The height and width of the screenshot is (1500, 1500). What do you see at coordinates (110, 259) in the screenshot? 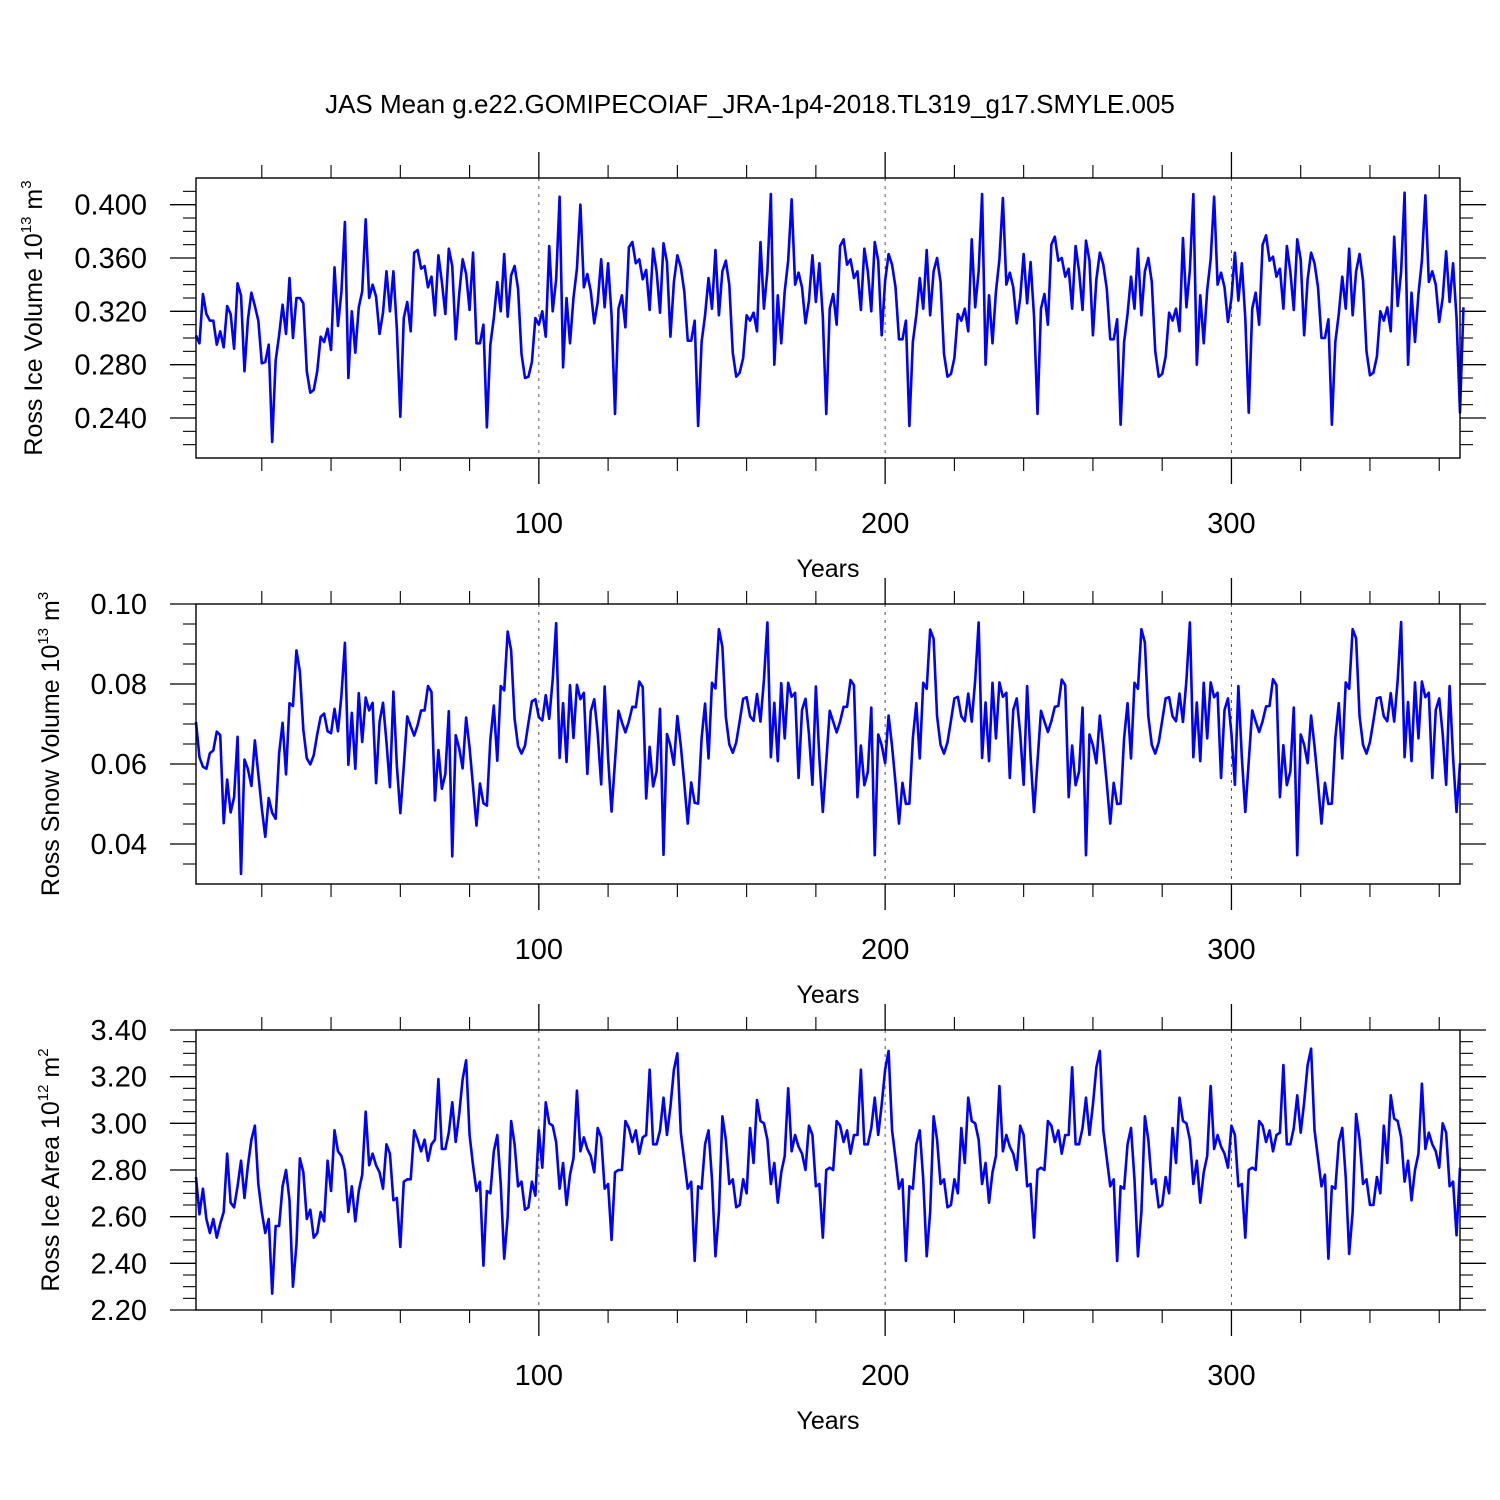
I see `y-tick-label: 0.360` at bounding box center [110, 259].